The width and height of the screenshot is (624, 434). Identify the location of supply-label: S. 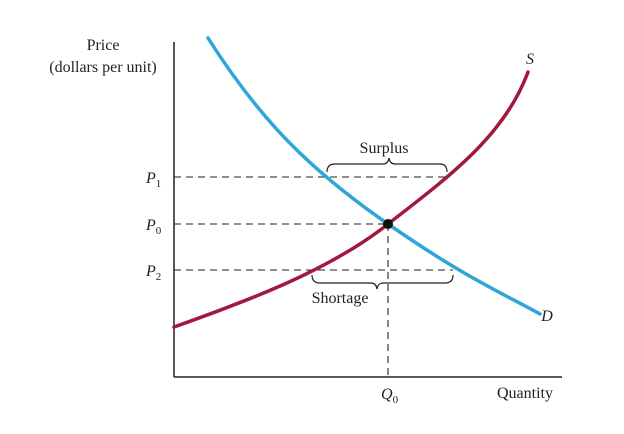
(530, 59).